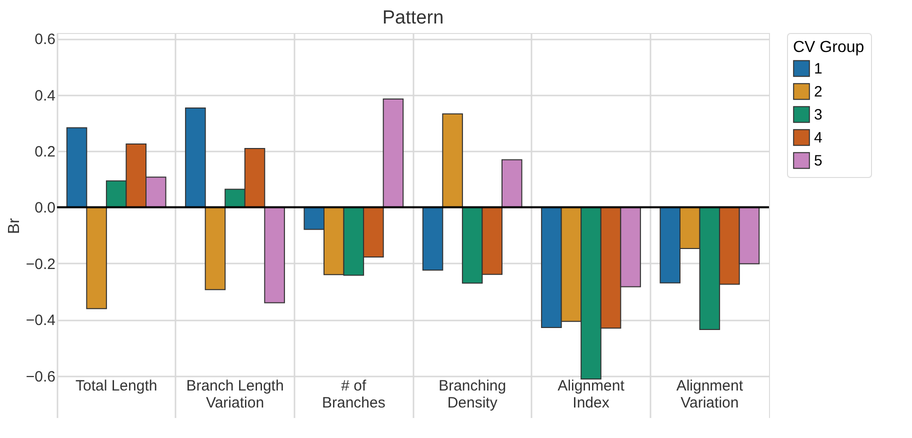  What do you see at coordinates (472, 395) in the screenshot?
I see `x-tick-label: Branching Density` at bounding box center [472, 395].